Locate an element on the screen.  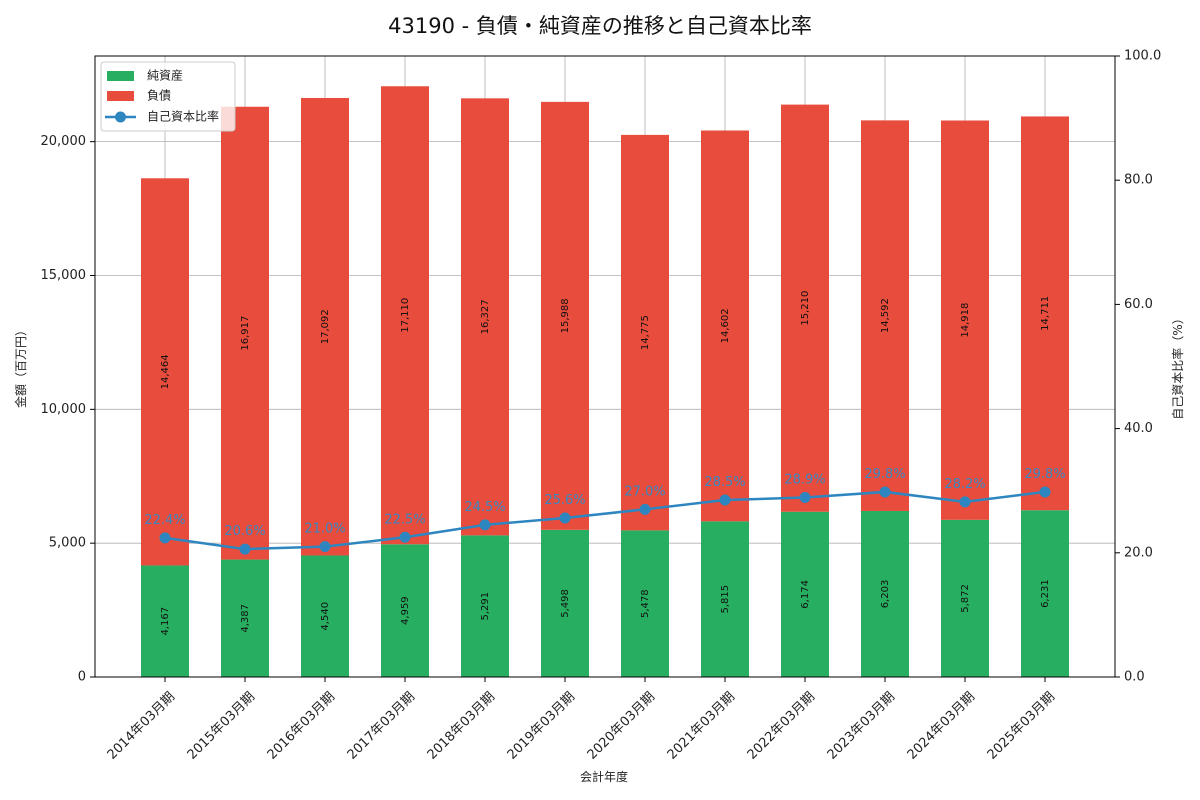
bar-value-label: 14,711 is located at coordinates (1045, 313).